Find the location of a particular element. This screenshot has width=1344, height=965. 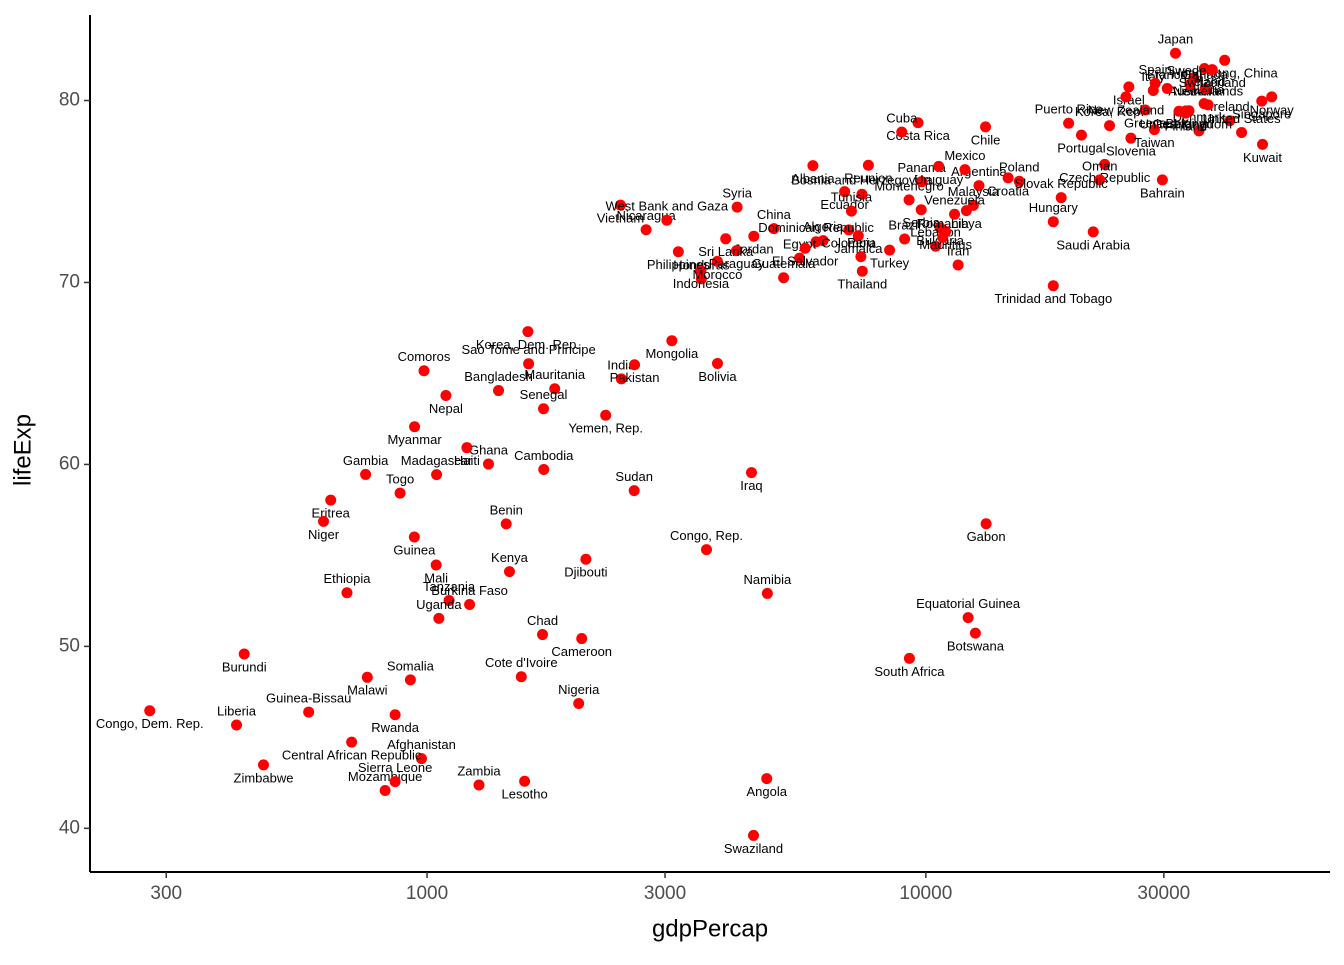

point-label: Nigeria is located at coordinates (579, 689).